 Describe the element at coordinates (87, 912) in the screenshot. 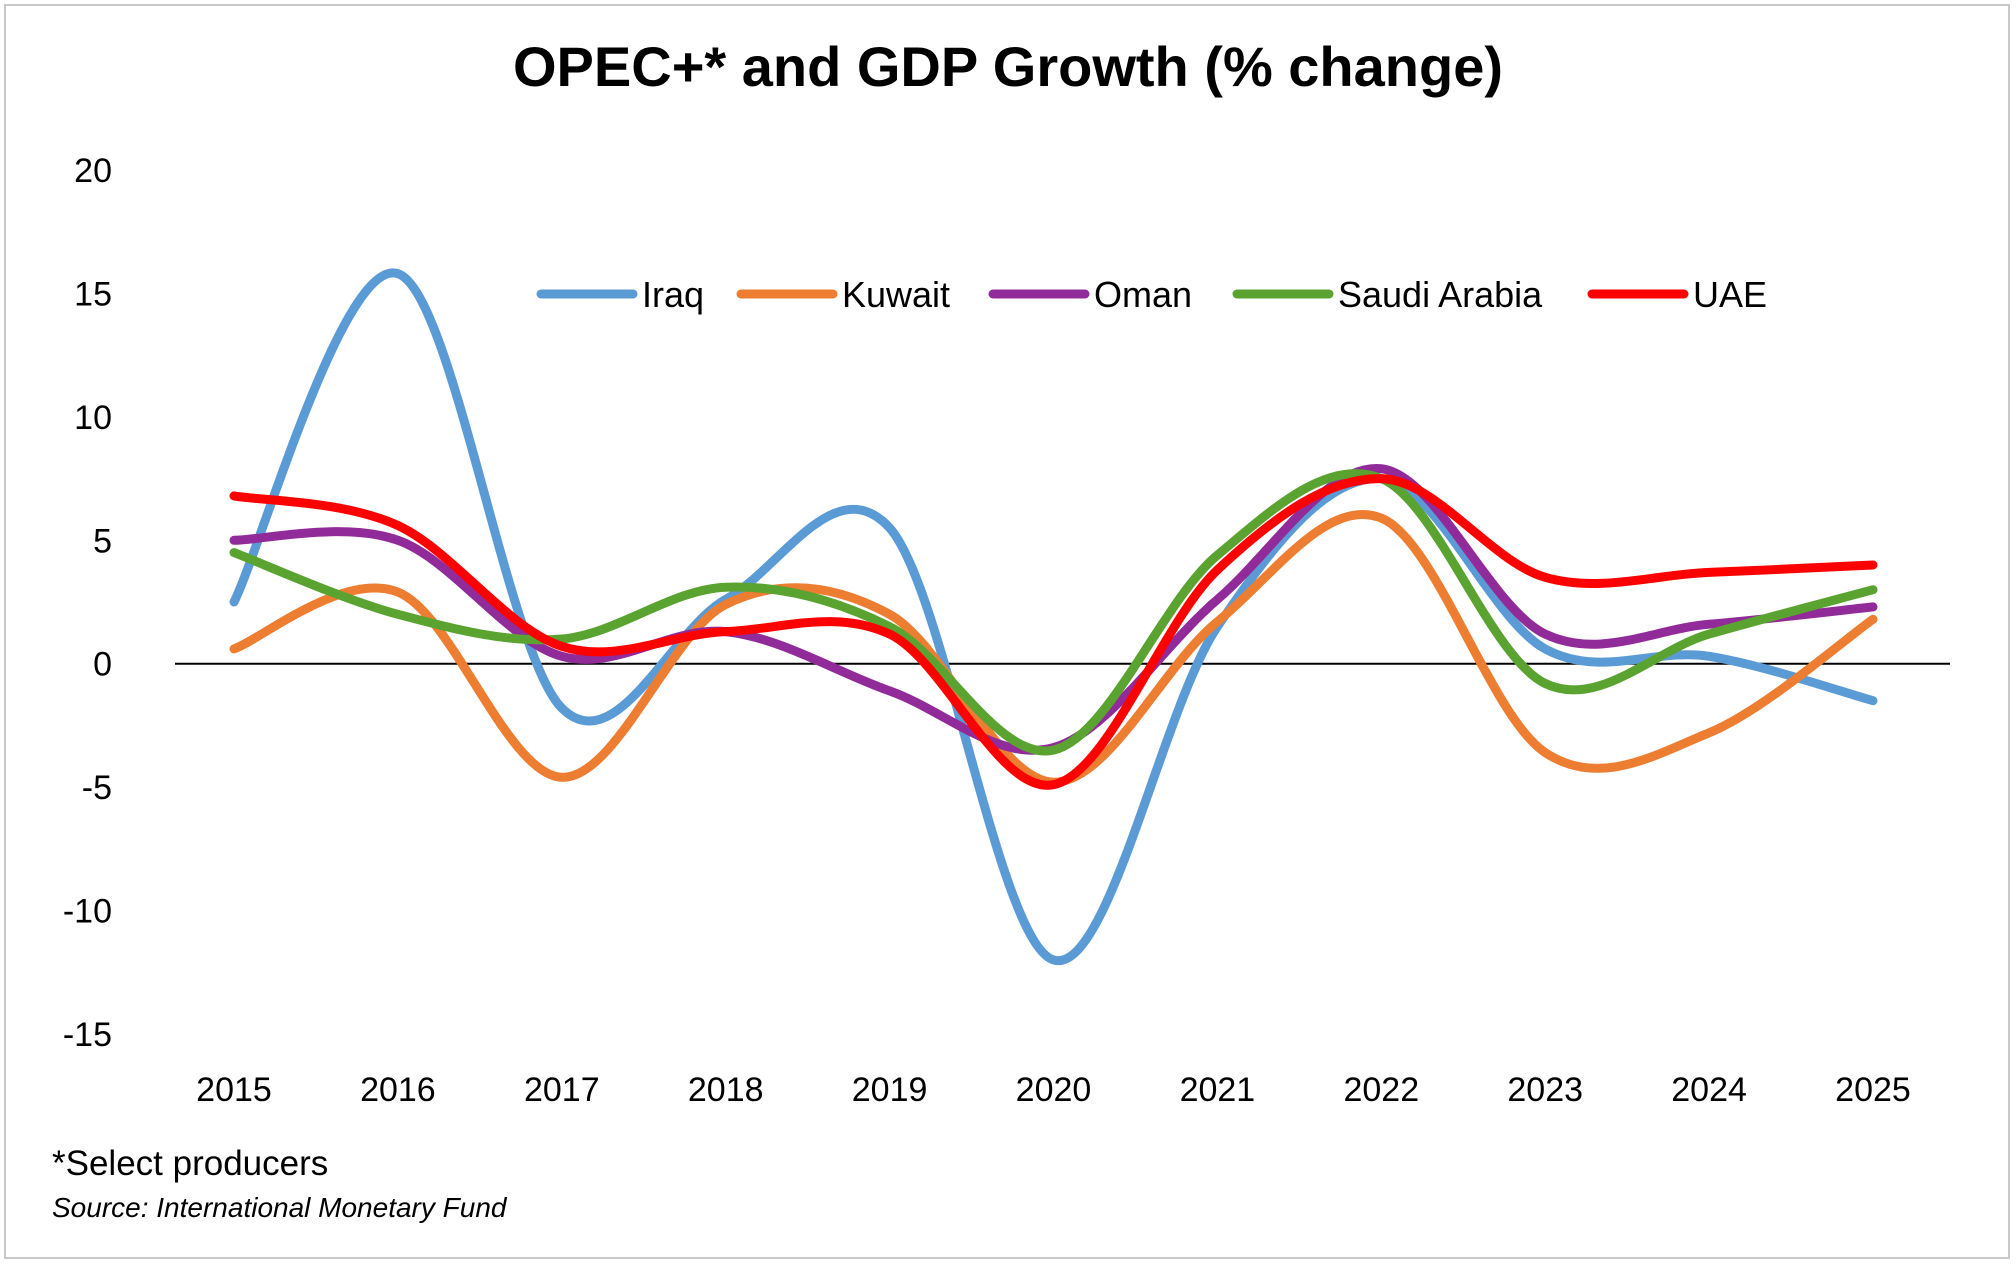

I see `y-tick-label: -10` at that location.